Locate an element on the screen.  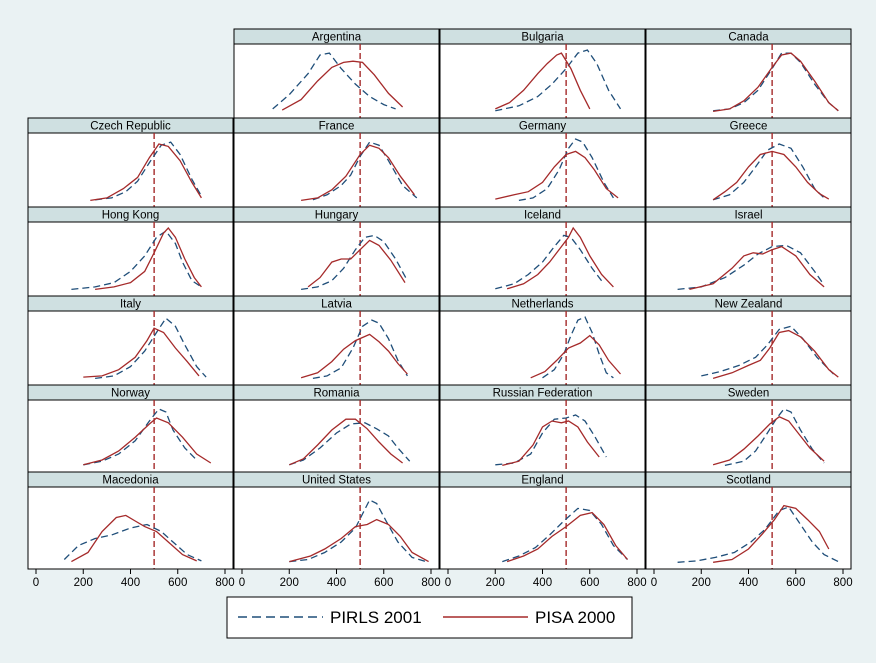
legend: PIRLS 2001 PISA 2000 is located at coordinates (429, 617).